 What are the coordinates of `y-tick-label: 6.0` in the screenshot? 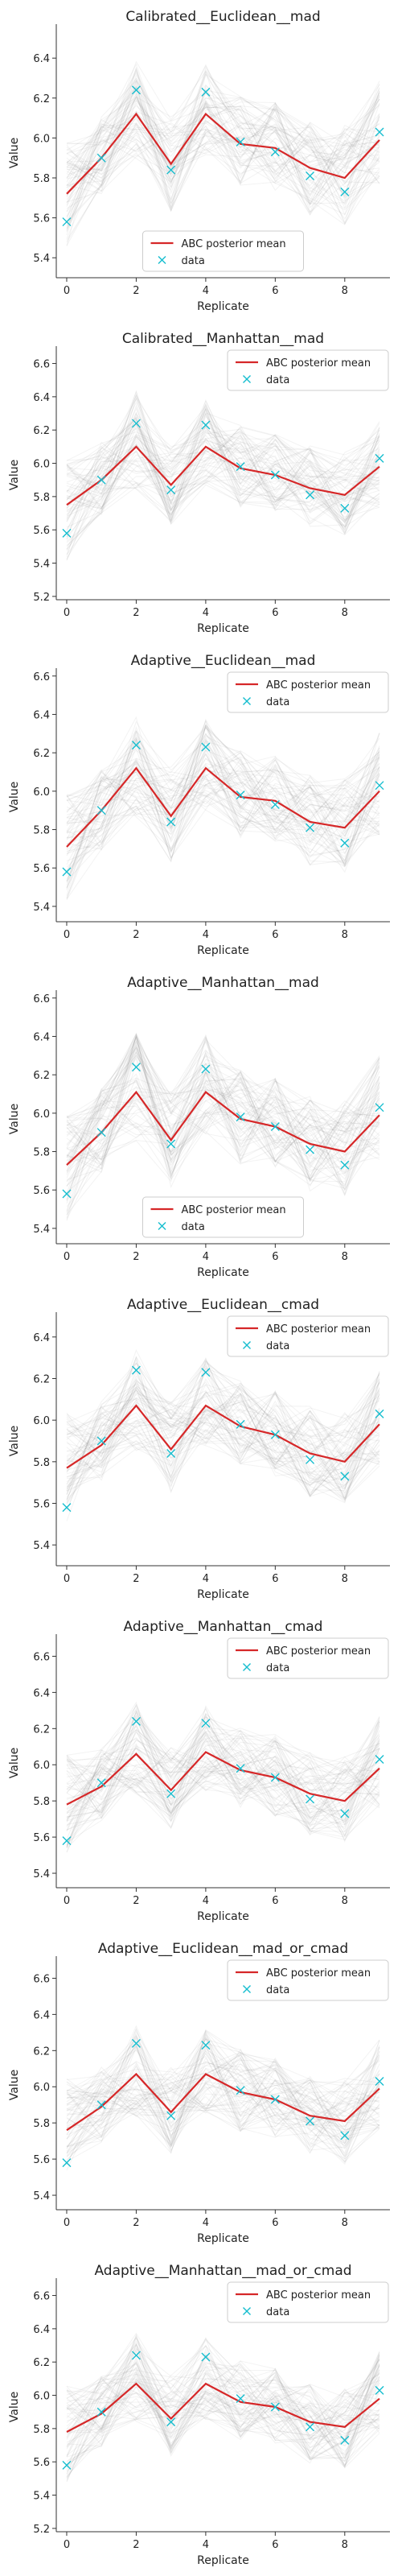 It's located at (41, 792).